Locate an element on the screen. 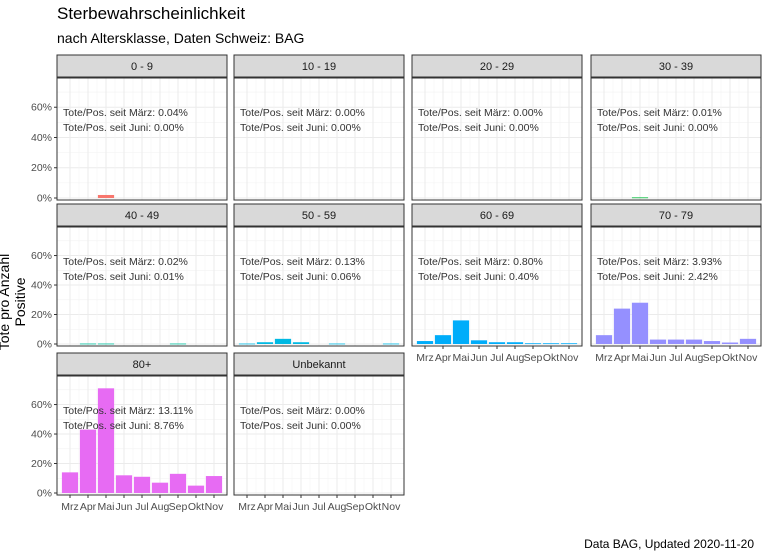  panel-annotation: Tote/Pos. seit Juni: 2.42% is located at coordinates (657, 277).